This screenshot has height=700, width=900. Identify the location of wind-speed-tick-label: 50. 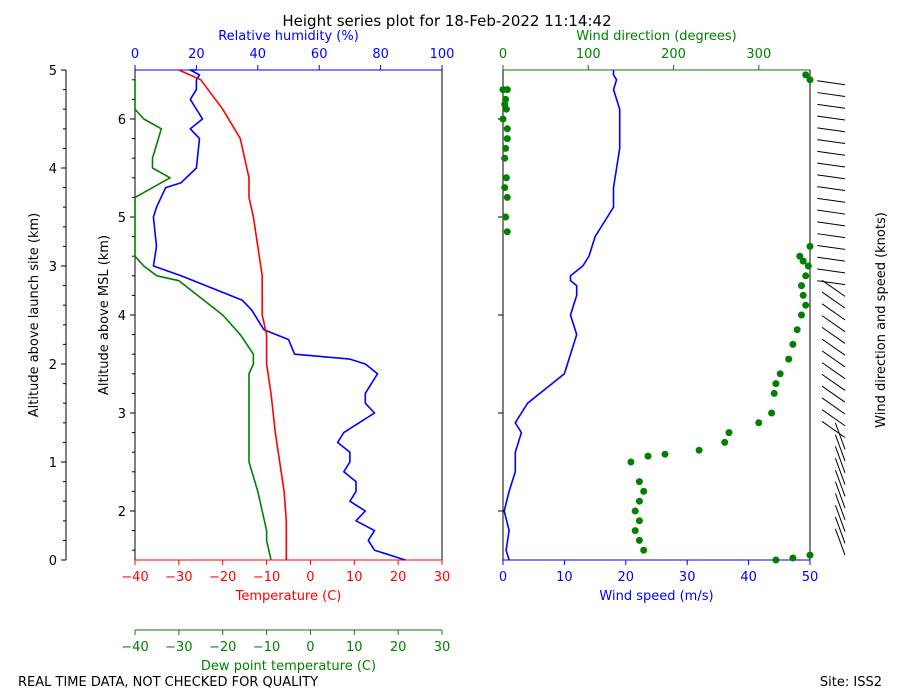
(810, 577).